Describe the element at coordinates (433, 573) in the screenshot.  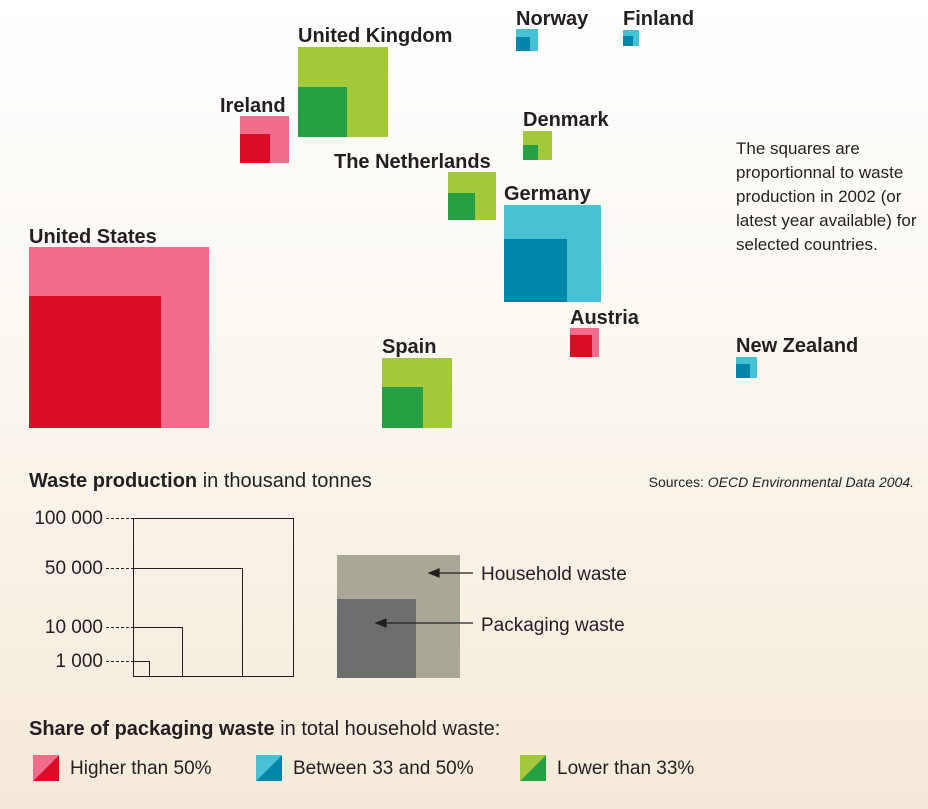
I see `household-arrow-head` at that location.